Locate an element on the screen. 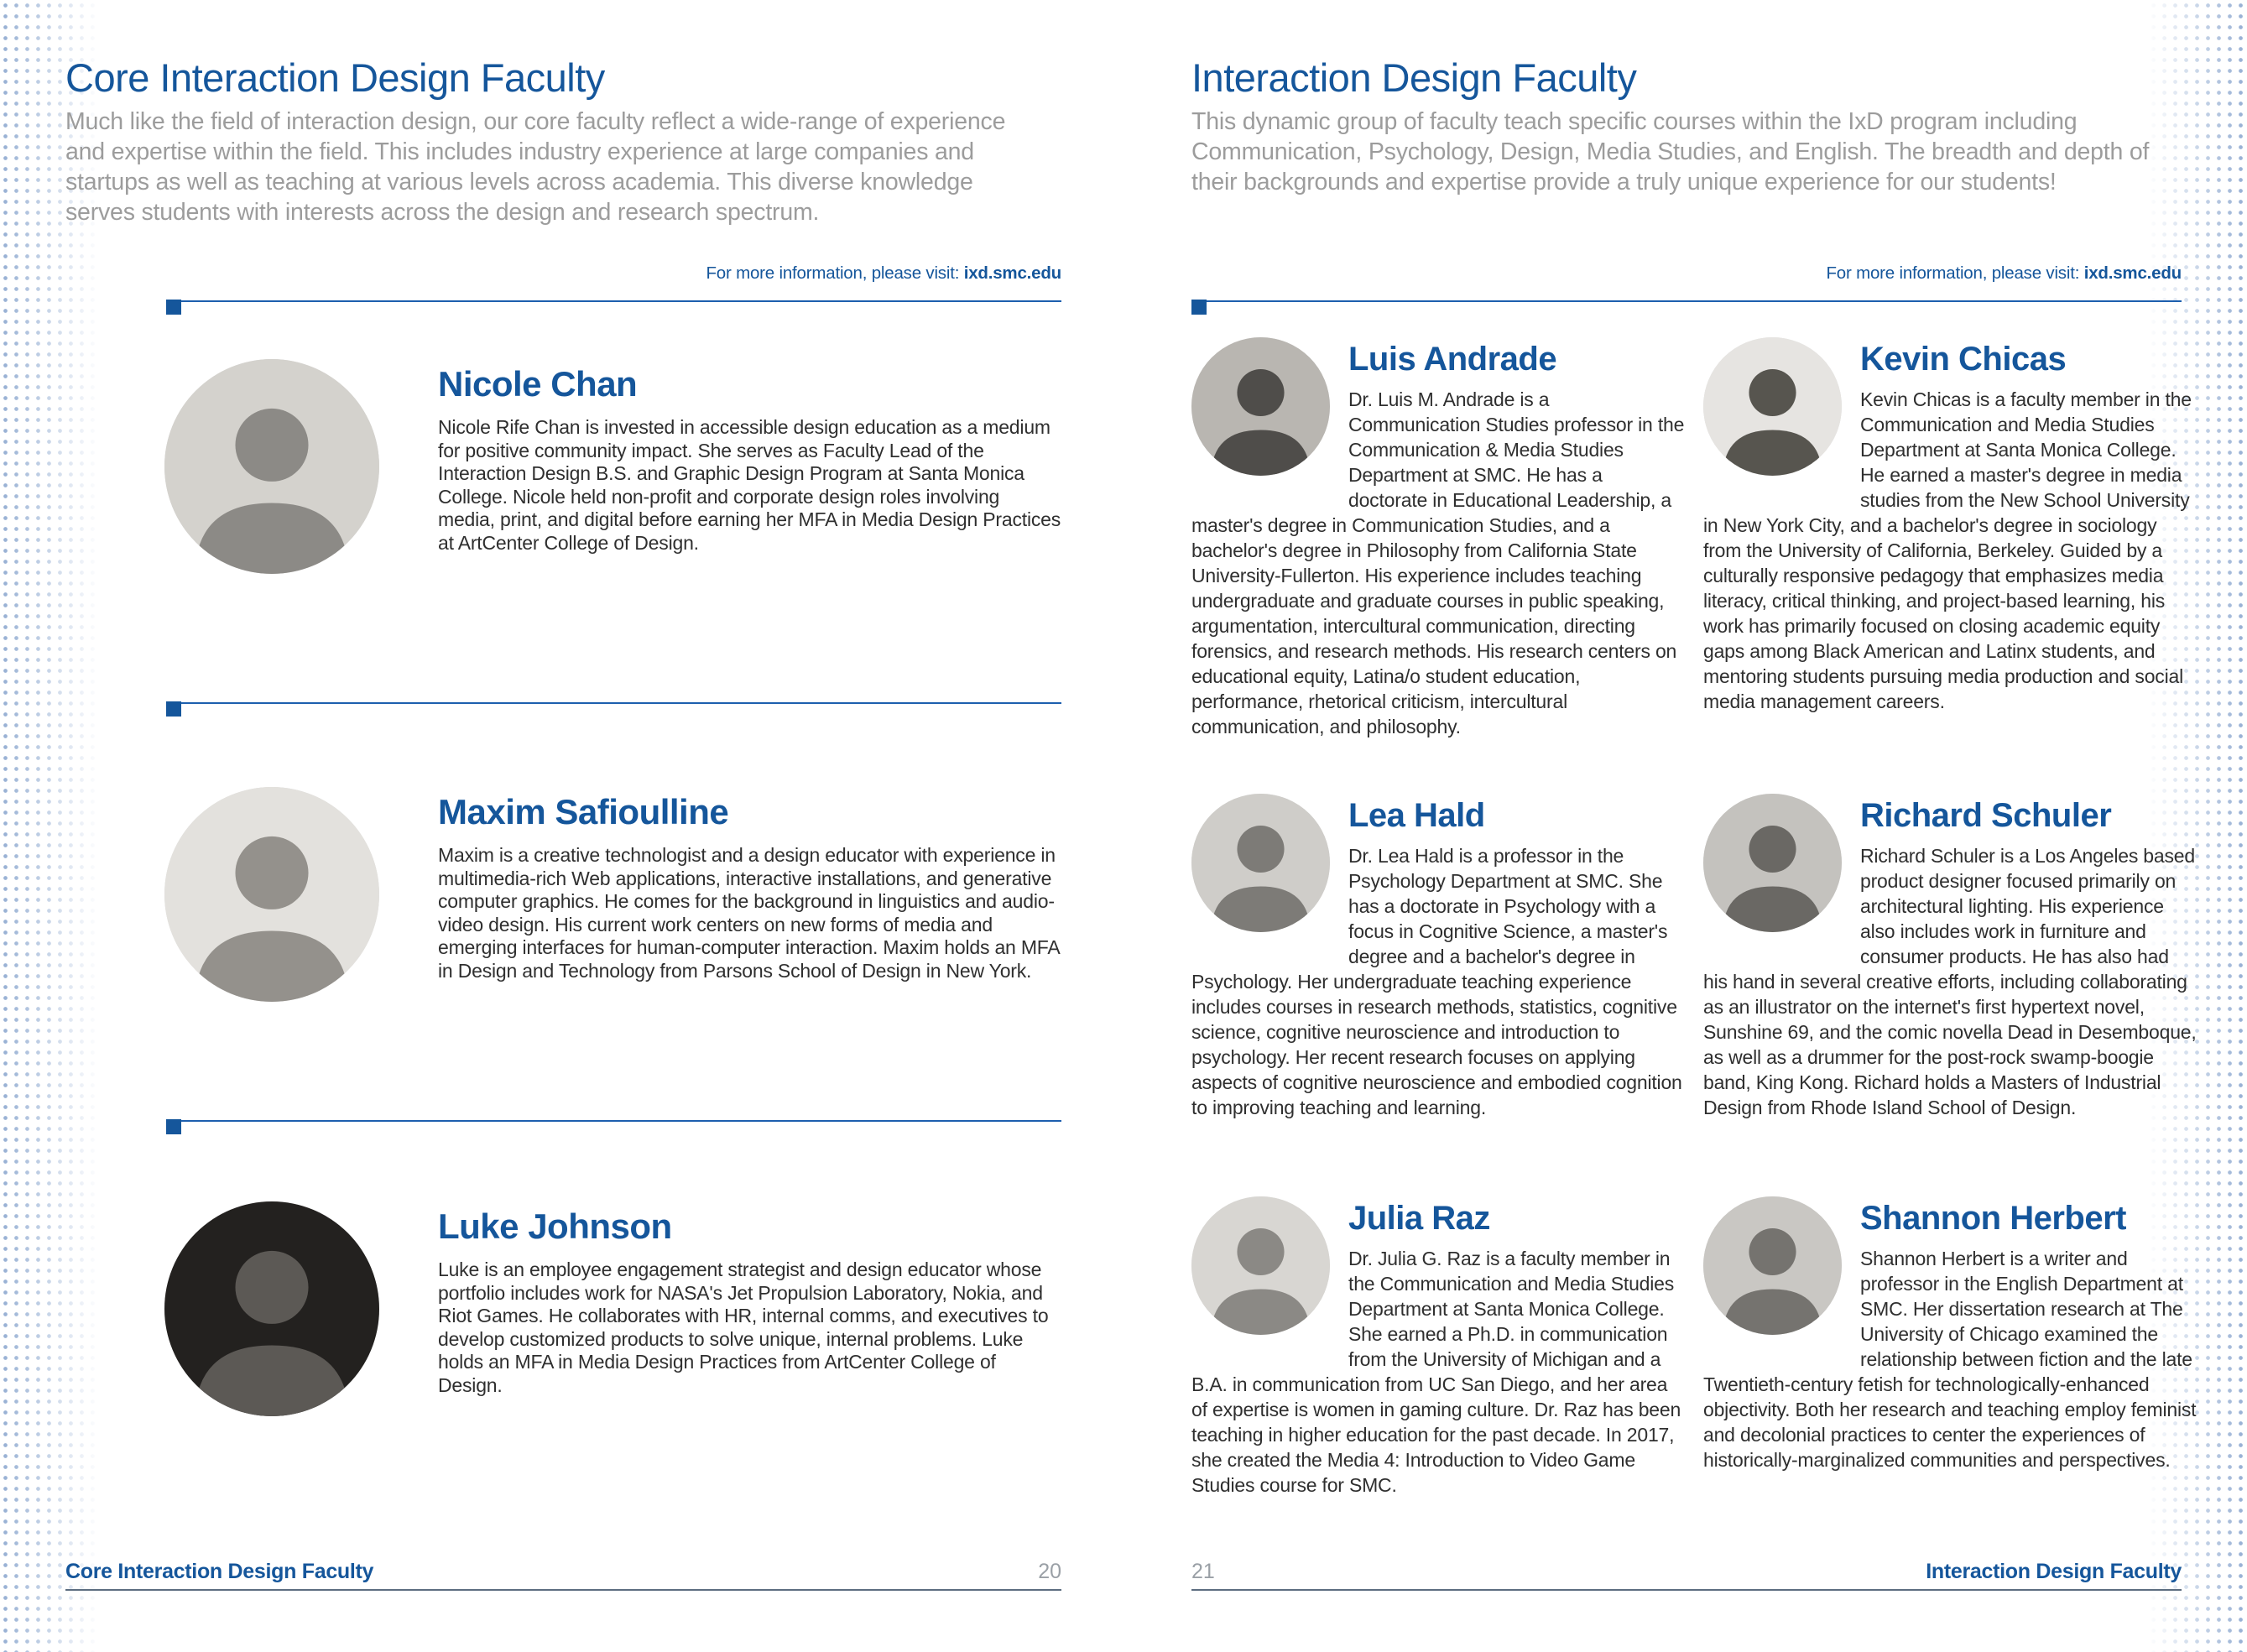  page-title: Core Interaction Design Faculty is located at coordinates (335, 77).